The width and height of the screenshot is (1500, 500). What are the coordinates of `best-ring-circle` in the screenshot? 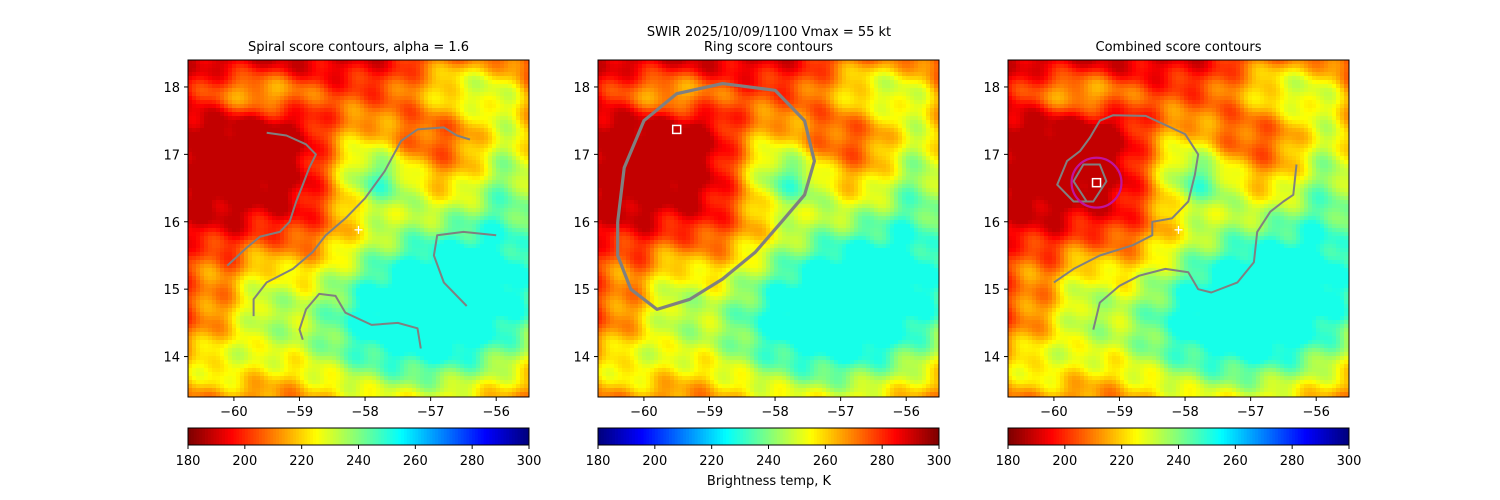 It's located at (1096, 182).